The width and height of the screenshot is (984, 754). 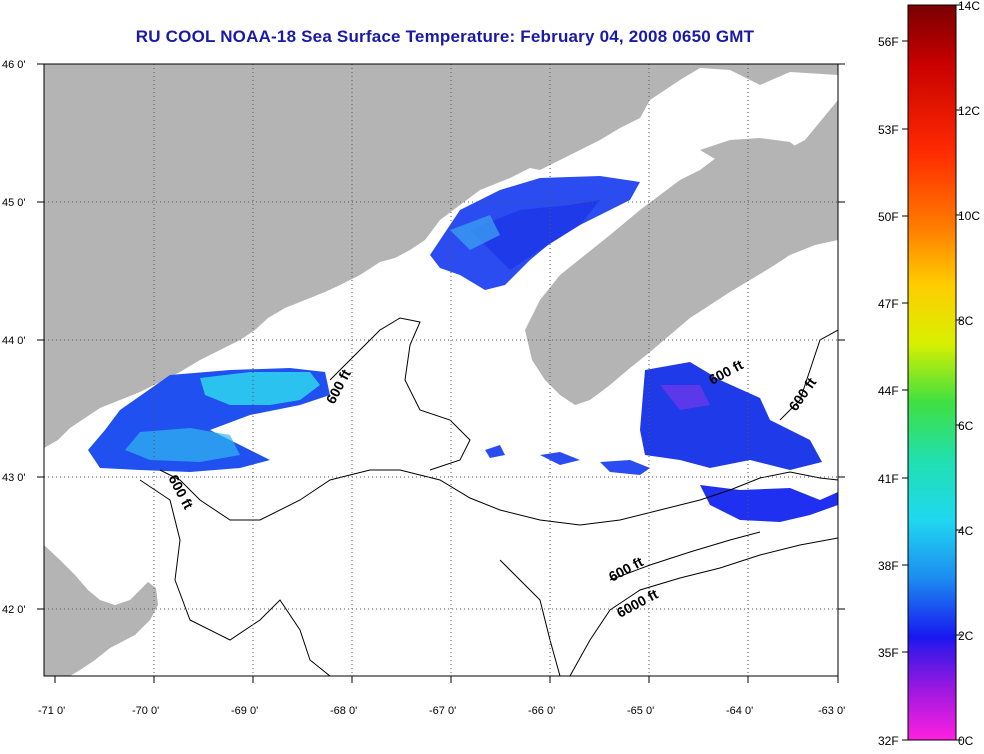 I want to click on colorbar-fahrenheit-label: 35F, so click(x=888, y=653).